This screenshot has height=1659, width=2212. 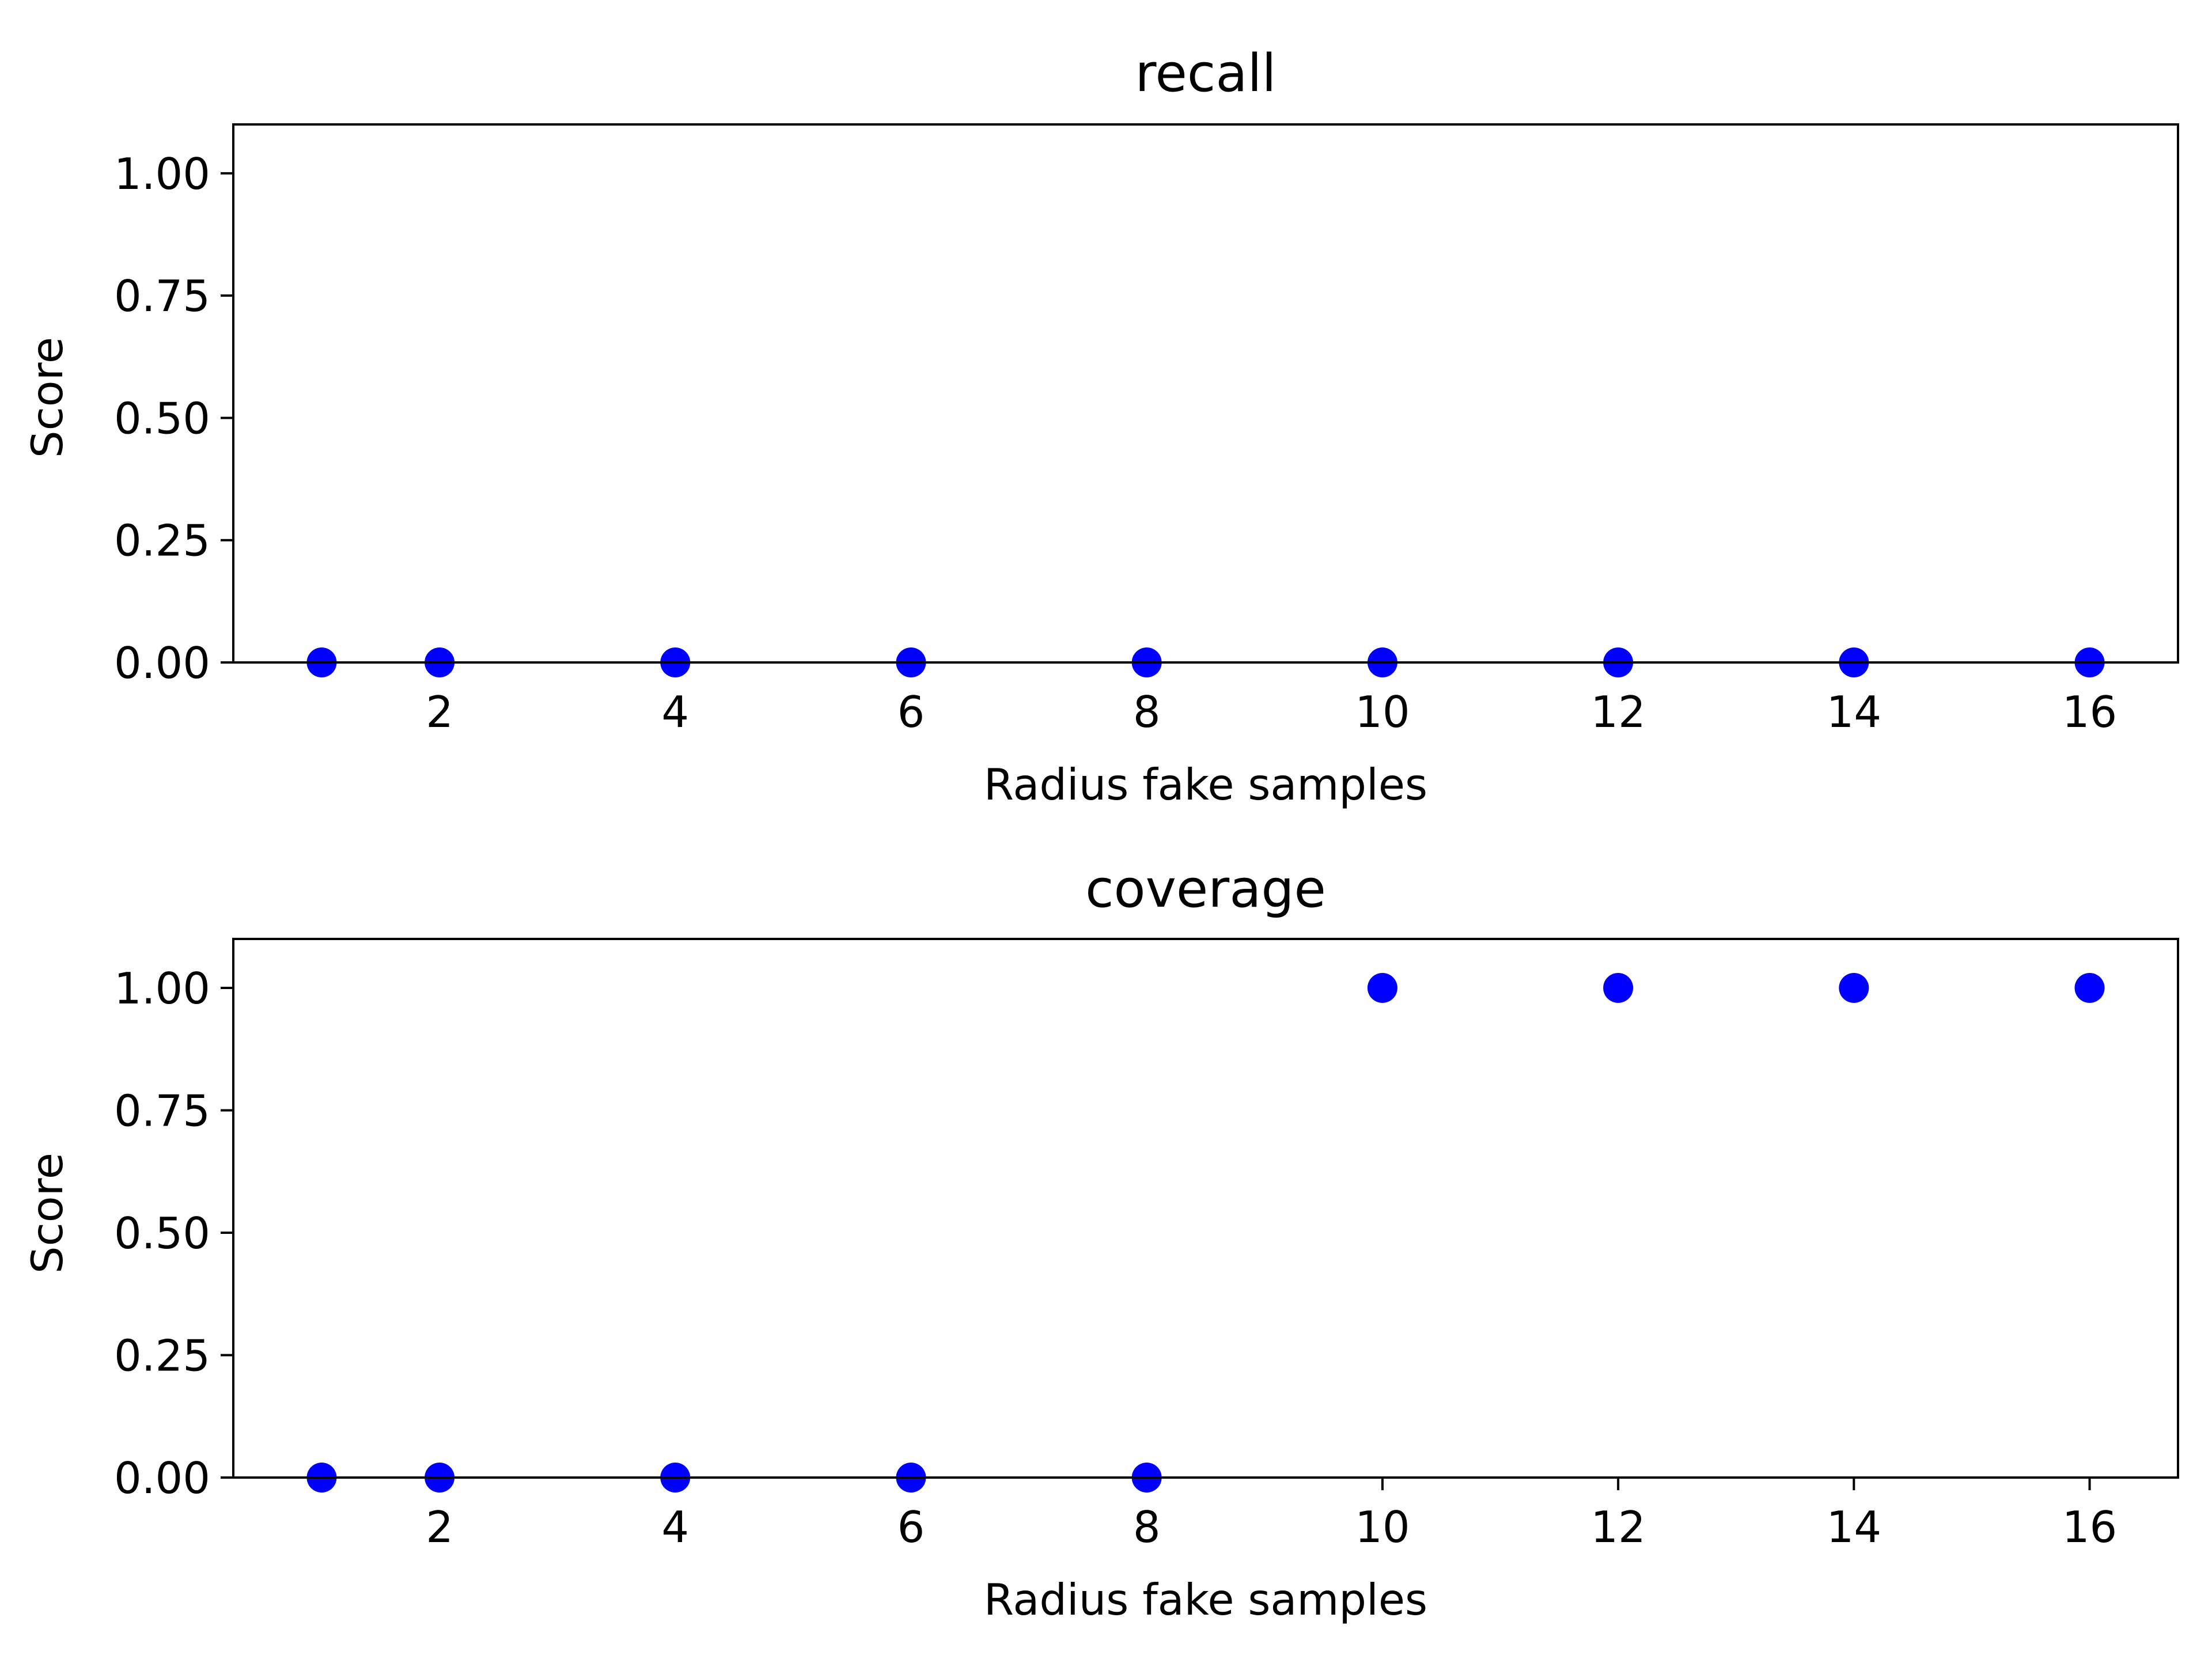 What do you see at coordinates (1205, 889) in the screenshot?
I see `chart-title: coverage` at bounding box center [1205, 889].